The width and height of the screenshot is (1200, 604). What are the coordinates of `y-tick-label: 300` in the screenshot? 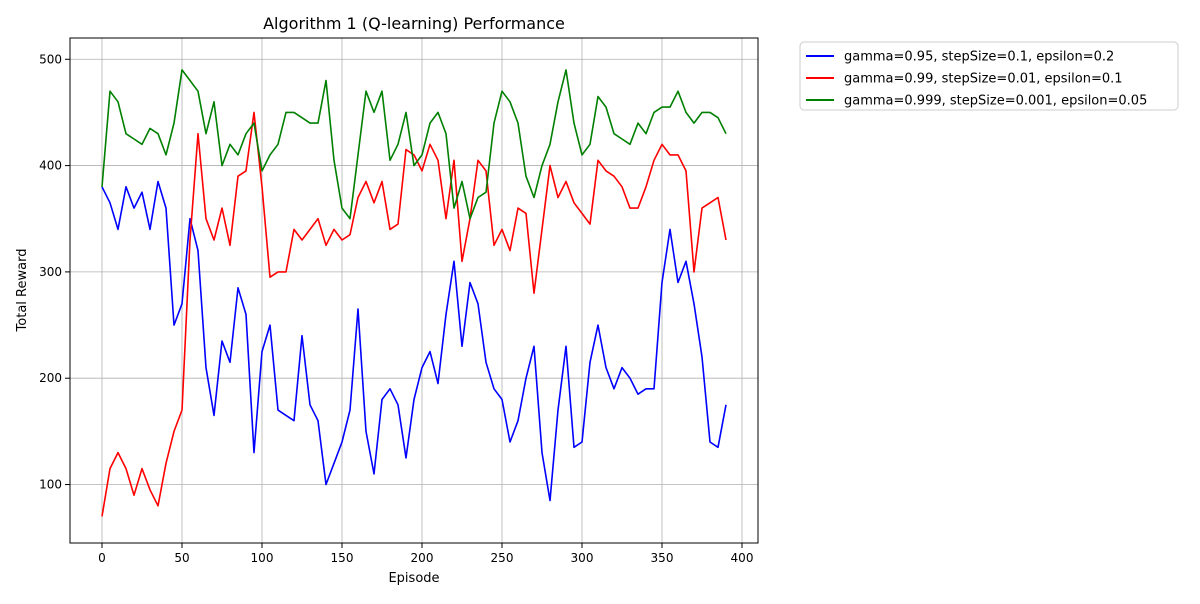 It's located at (50, 272).